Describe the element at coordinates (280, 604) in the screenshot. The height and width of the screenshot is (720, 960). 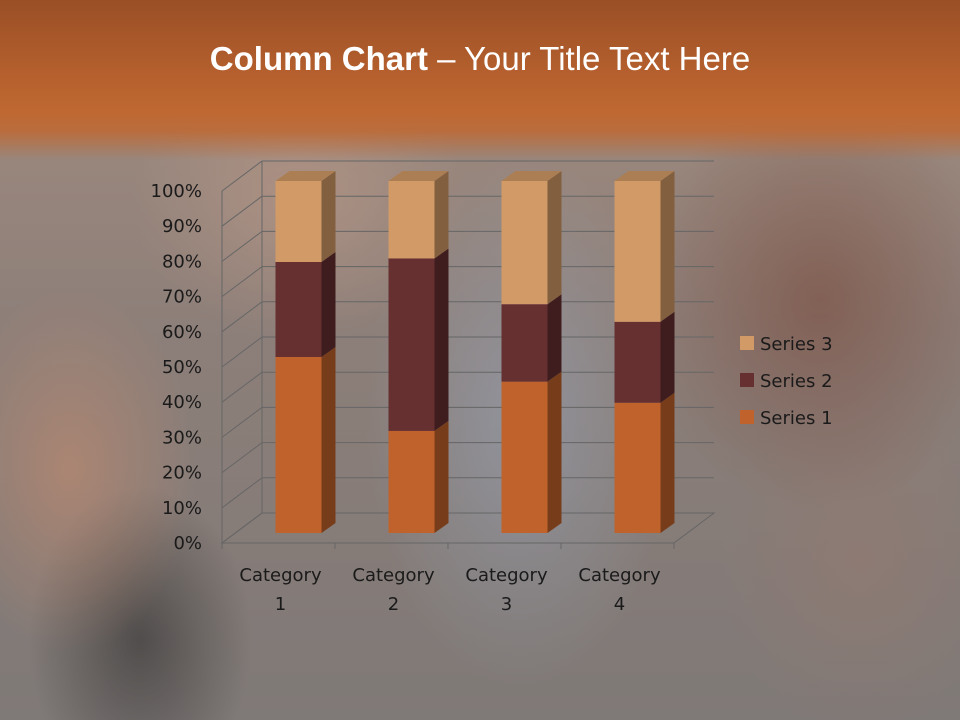
I see `category-label: 1` at that location.